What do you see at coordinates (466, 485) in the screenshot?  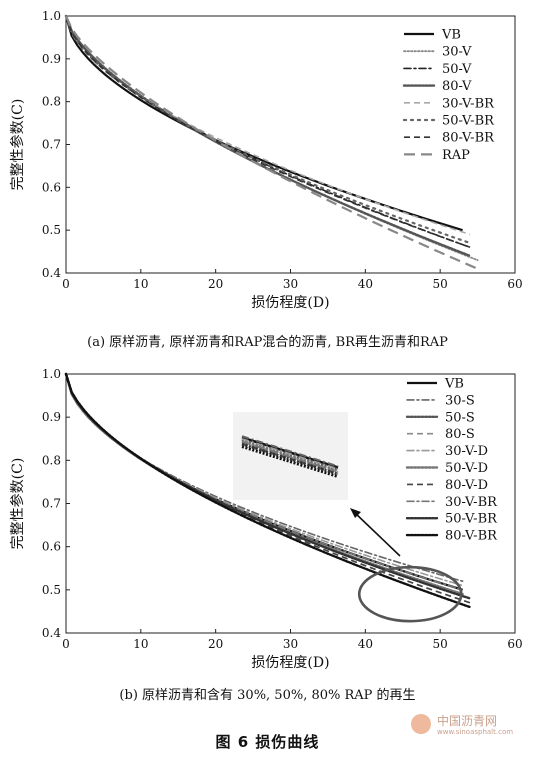 I see `legend-label-80-v-d: 80-V-D` at bounding box center [466, 485].